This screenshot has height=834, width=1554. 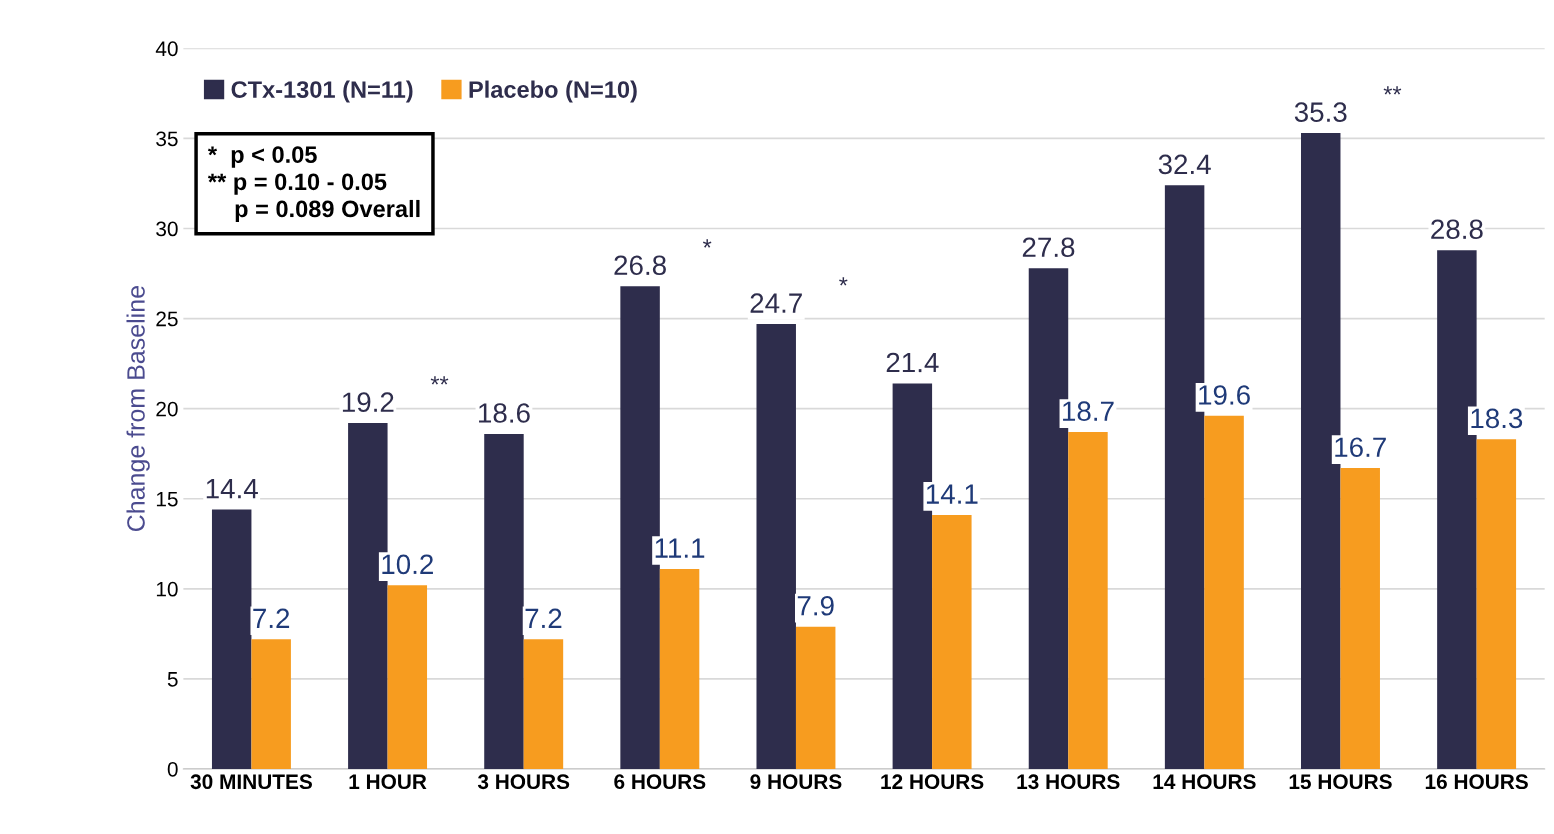 I want to click on y-tick-label: 20, so click(x=167, y=409).